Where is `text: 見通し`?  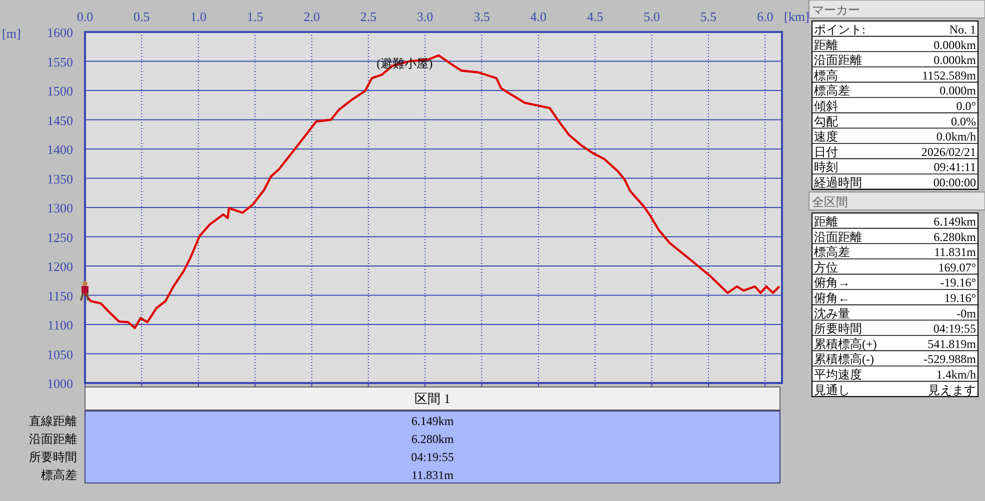 text: 見通し is located at coordinates (832, 389).